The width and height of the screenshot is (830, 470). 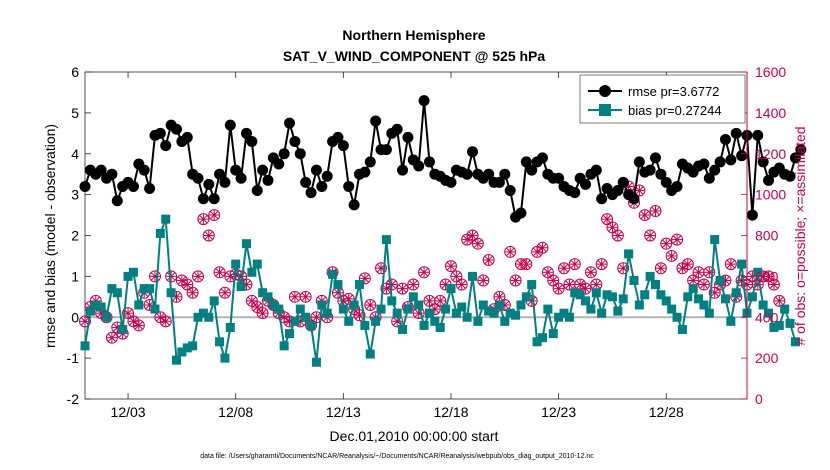 What do you see at coordinates (767, 236) in the screenshot?
I see `y-tick-label-right: 800` at bounding box center [767, 236].